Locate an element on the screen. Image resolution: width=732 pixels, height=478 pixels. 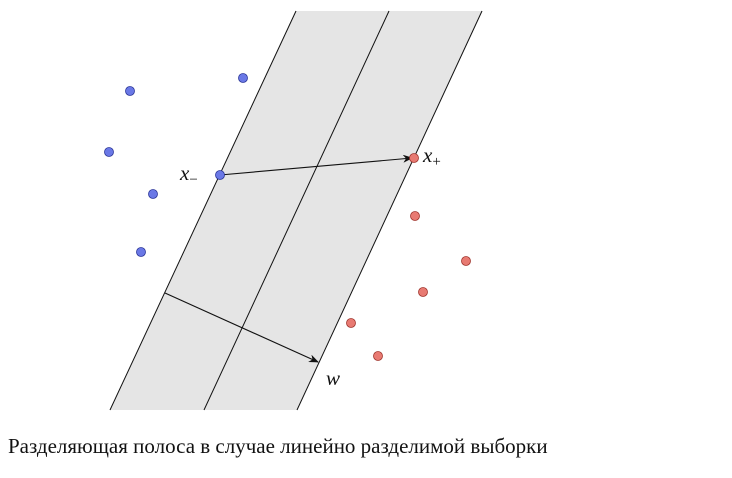
negative-support-vector is located at coordinates (220, 175).